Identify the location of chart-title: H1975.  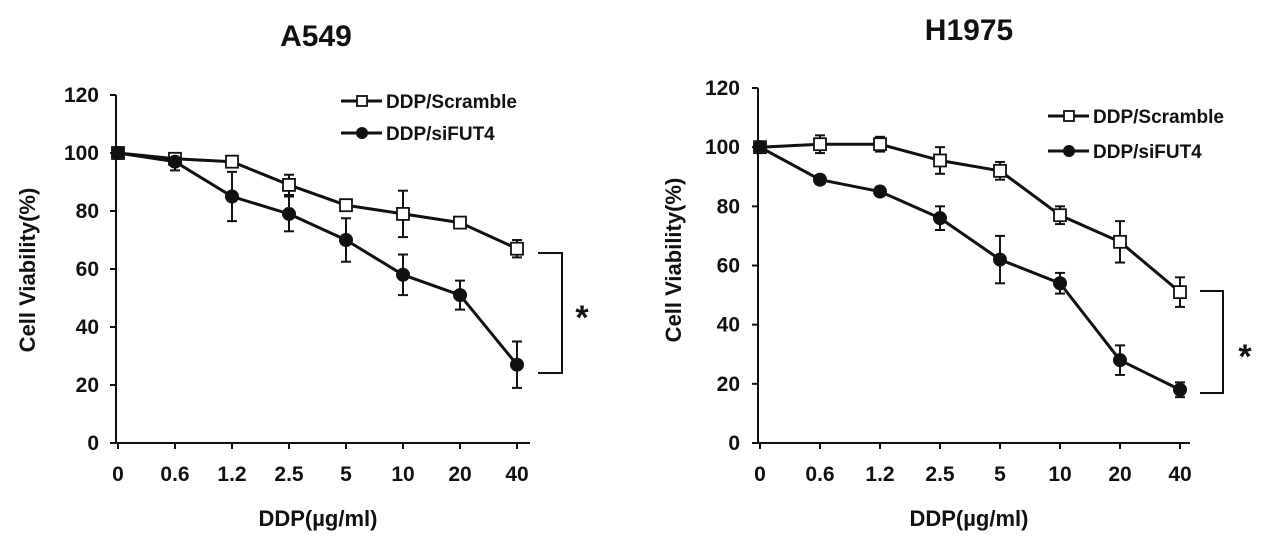
(969, 30).